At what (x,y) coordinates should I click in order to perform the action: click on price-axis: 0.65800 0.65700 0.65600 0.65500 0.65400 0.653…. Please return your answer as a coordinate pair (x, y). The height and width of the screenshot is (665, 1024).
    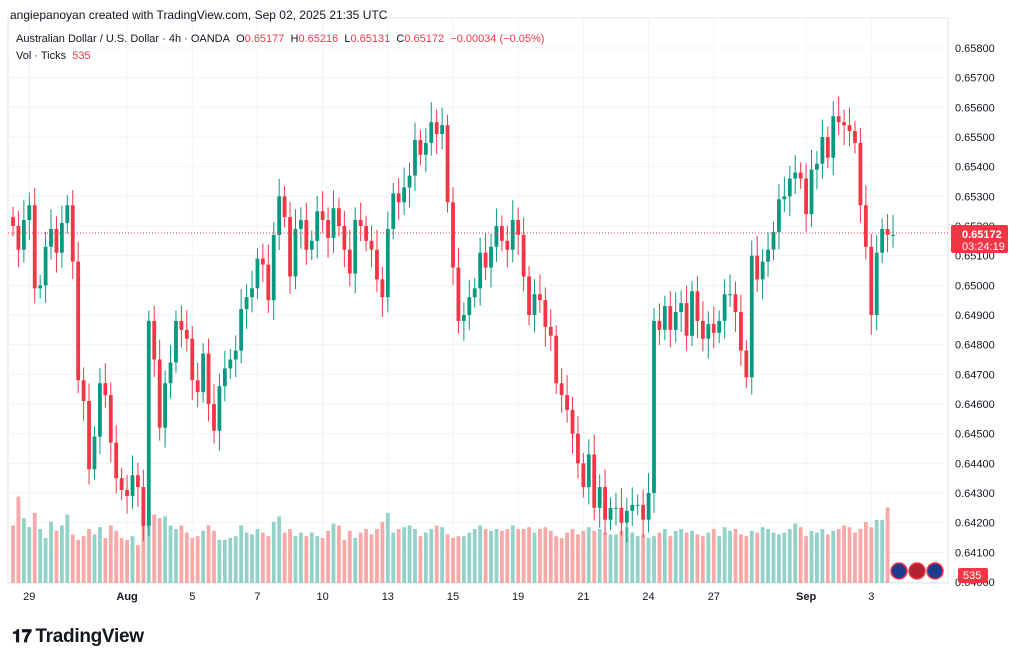
    Looking at the image, I should click on (975, 316).